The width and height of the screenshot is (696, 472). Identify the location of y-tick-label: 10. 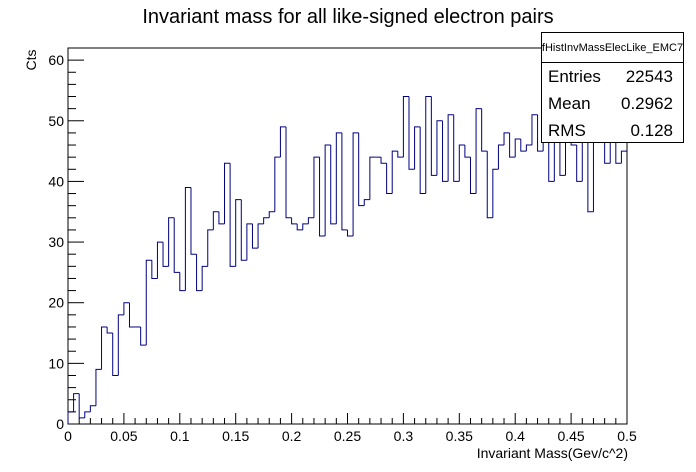
(56, 363).